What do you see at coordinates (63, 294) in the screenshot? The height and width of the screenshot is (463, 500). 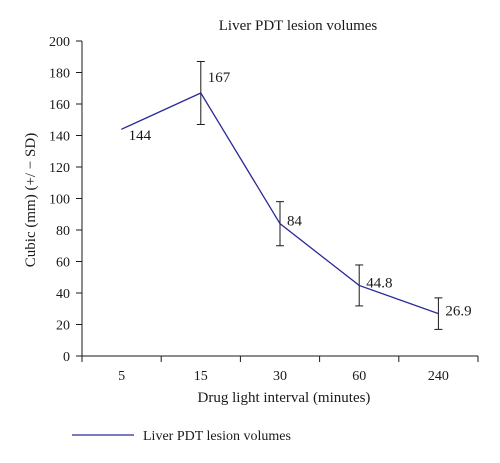 I see `y-tick-label: 40` at bounding box center [63, 294].